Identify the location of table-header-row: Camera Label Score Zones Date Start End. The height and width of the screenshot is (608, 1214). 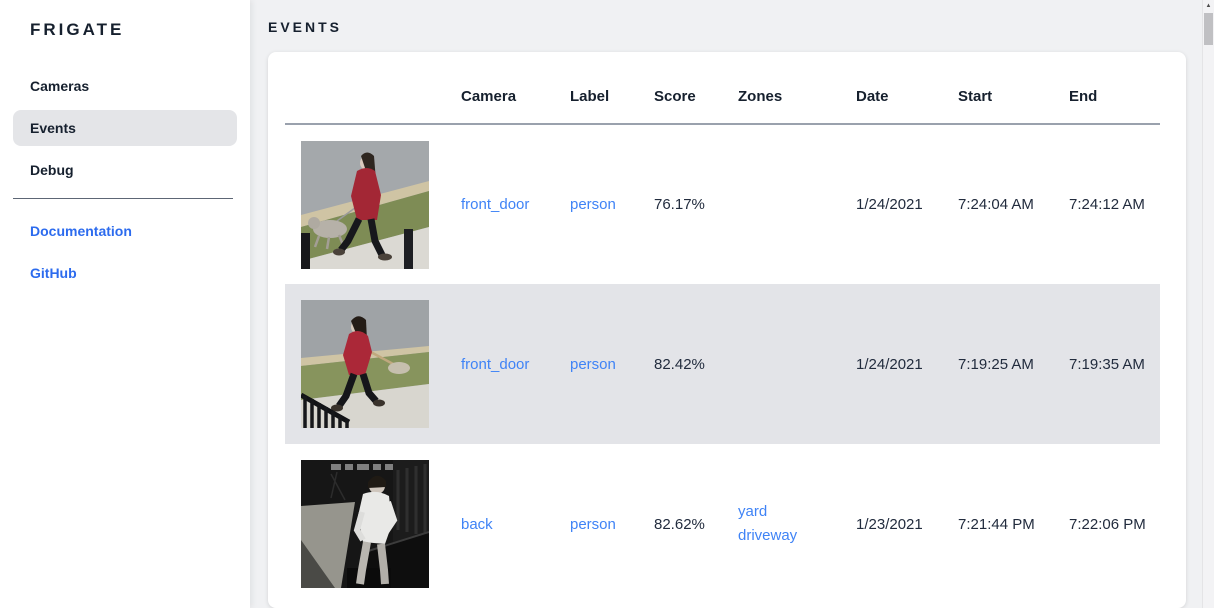
(722, 97).